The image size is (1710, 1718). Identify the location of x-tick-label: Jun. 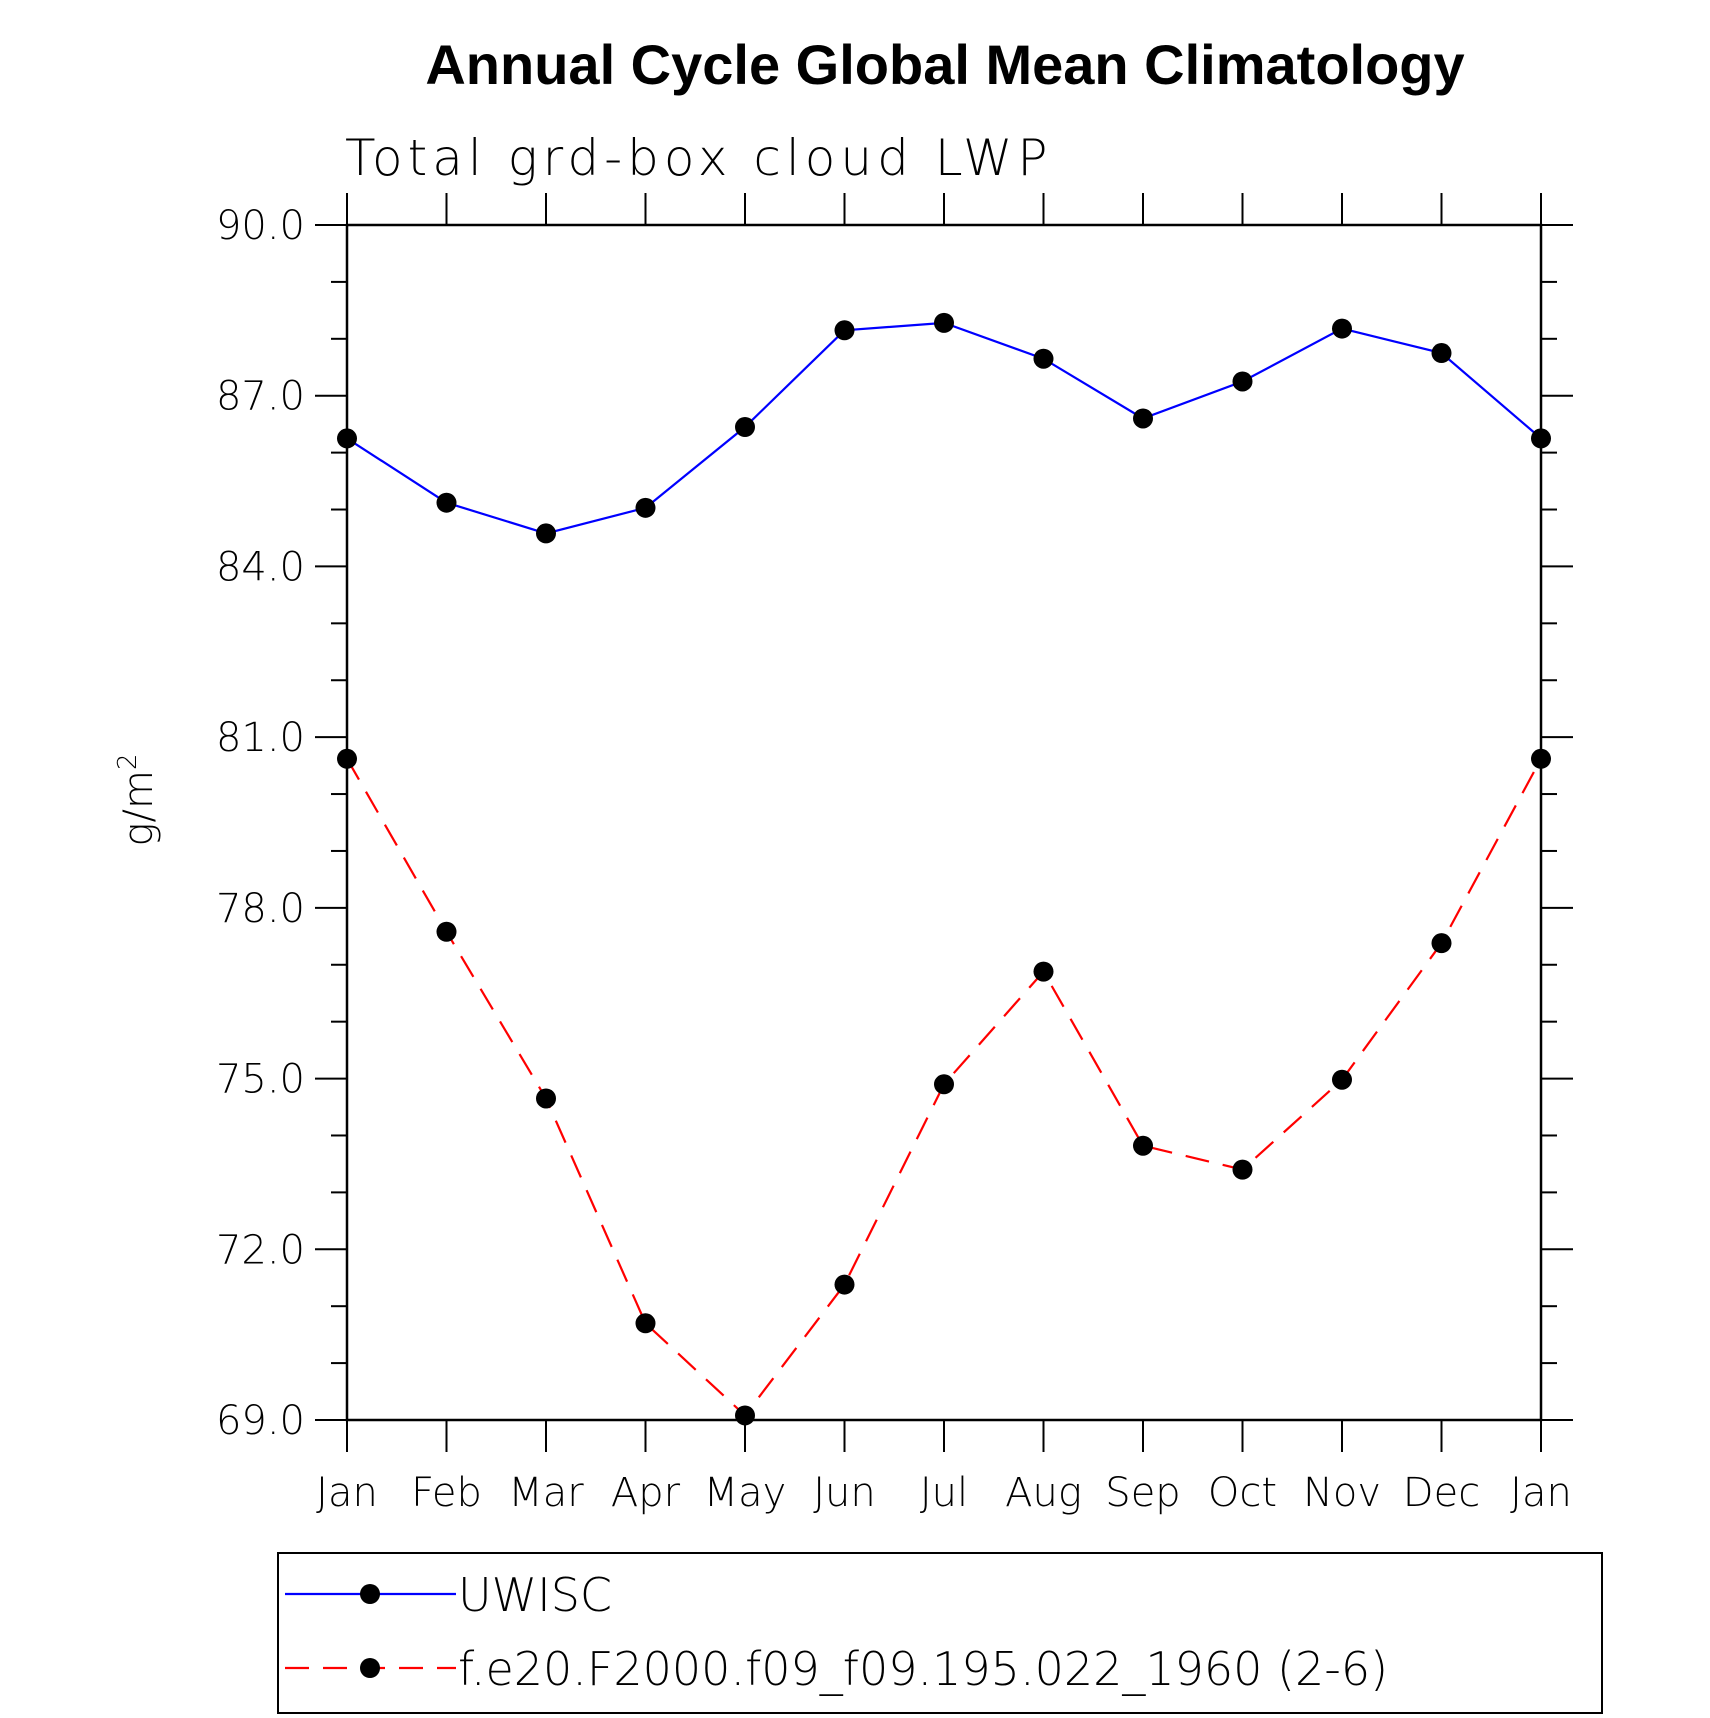
(844, 1493).